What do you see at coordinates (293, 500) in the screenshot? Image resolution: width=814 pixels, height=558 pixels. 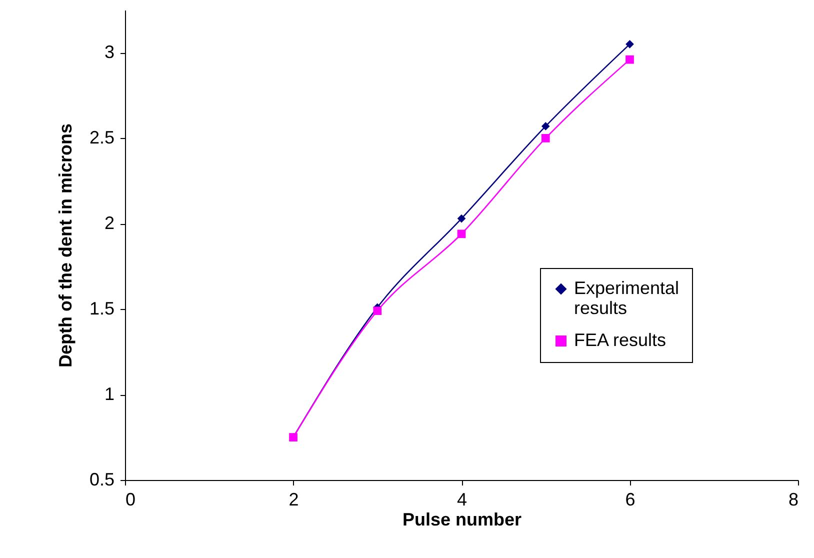 I see `x-tick-label: 2` at bounding box center [293, 500].